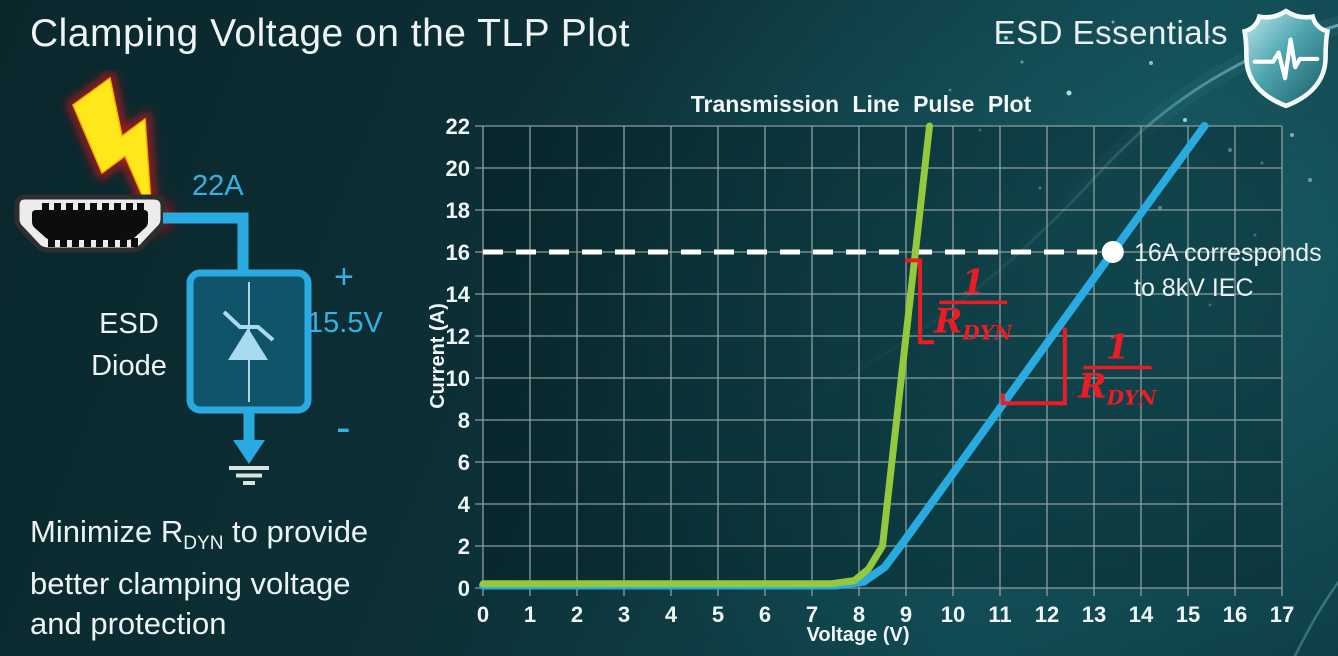 This screenshot has width=1338, height=656. I want to click on x-tick-label: 17, so click(1282, 614).